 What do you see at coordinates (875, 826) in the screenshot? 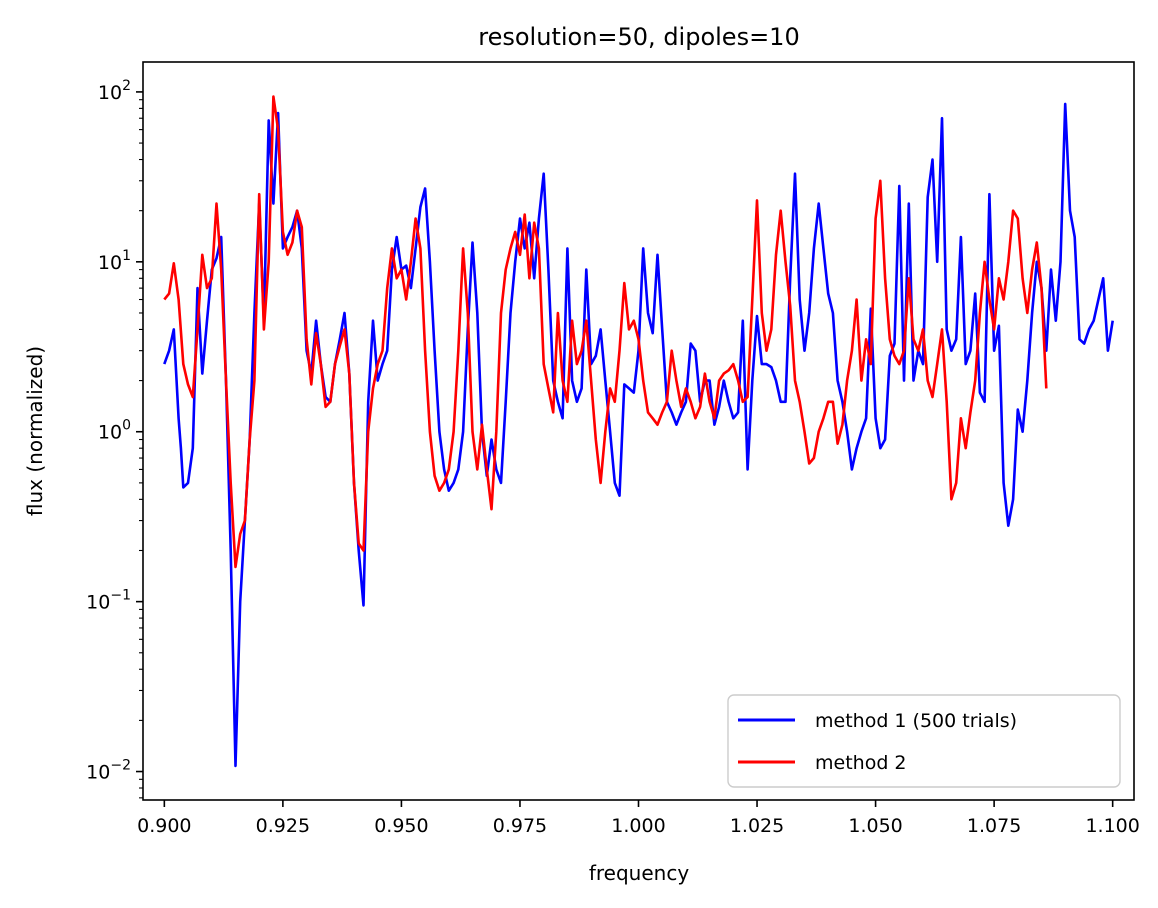
I see `x-tick-label: 1.050` at bounding box center [875, 826].